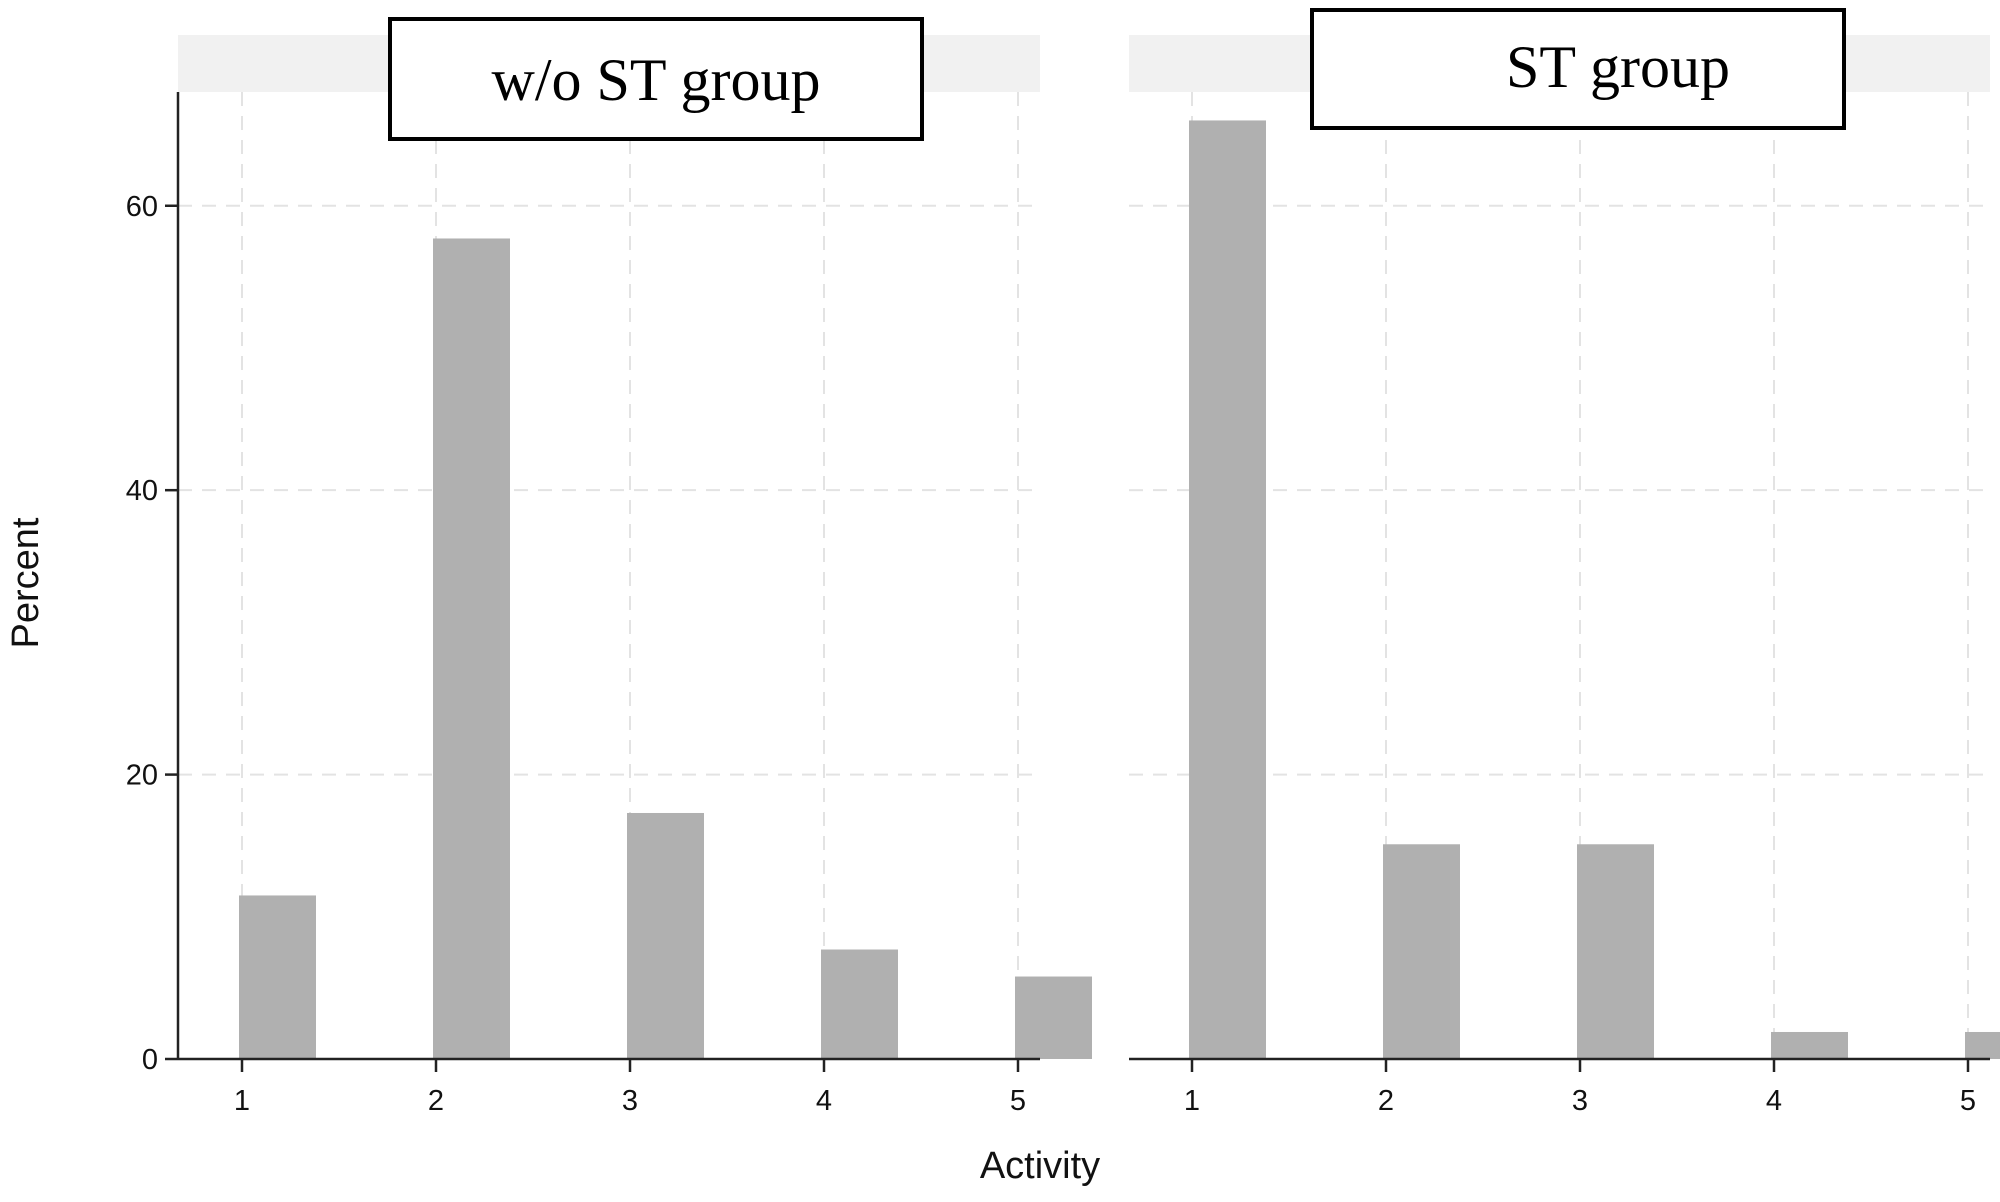 The image size is (2000, 1202). I want to click on panel-title: ST group, so click(1618, 67).